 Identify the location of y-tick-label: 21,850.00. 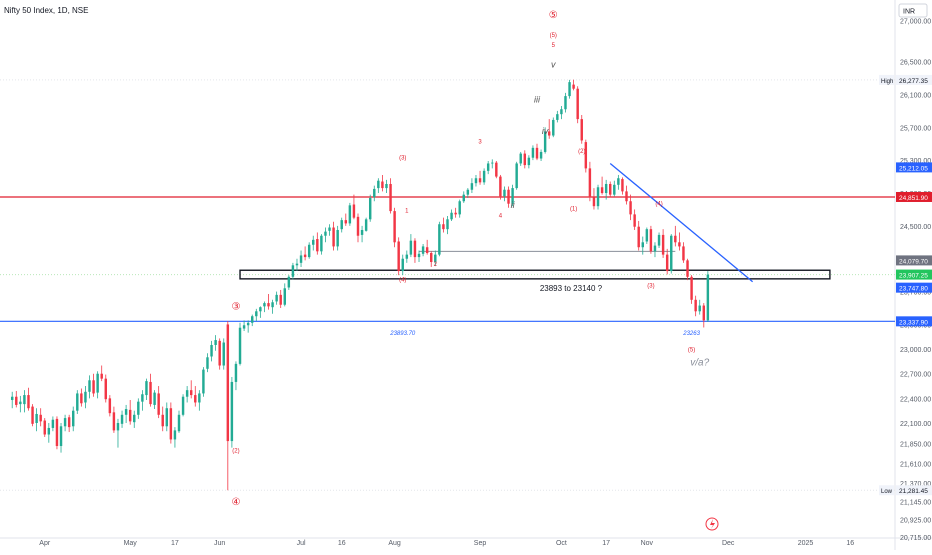
(915, 445).